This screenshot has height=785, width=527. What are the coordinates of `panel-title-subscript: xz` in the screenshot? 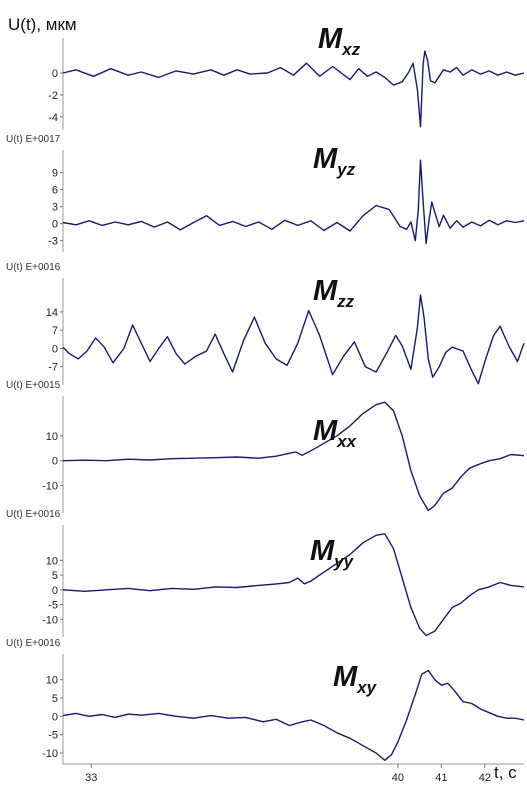 It's located at (350, 49).